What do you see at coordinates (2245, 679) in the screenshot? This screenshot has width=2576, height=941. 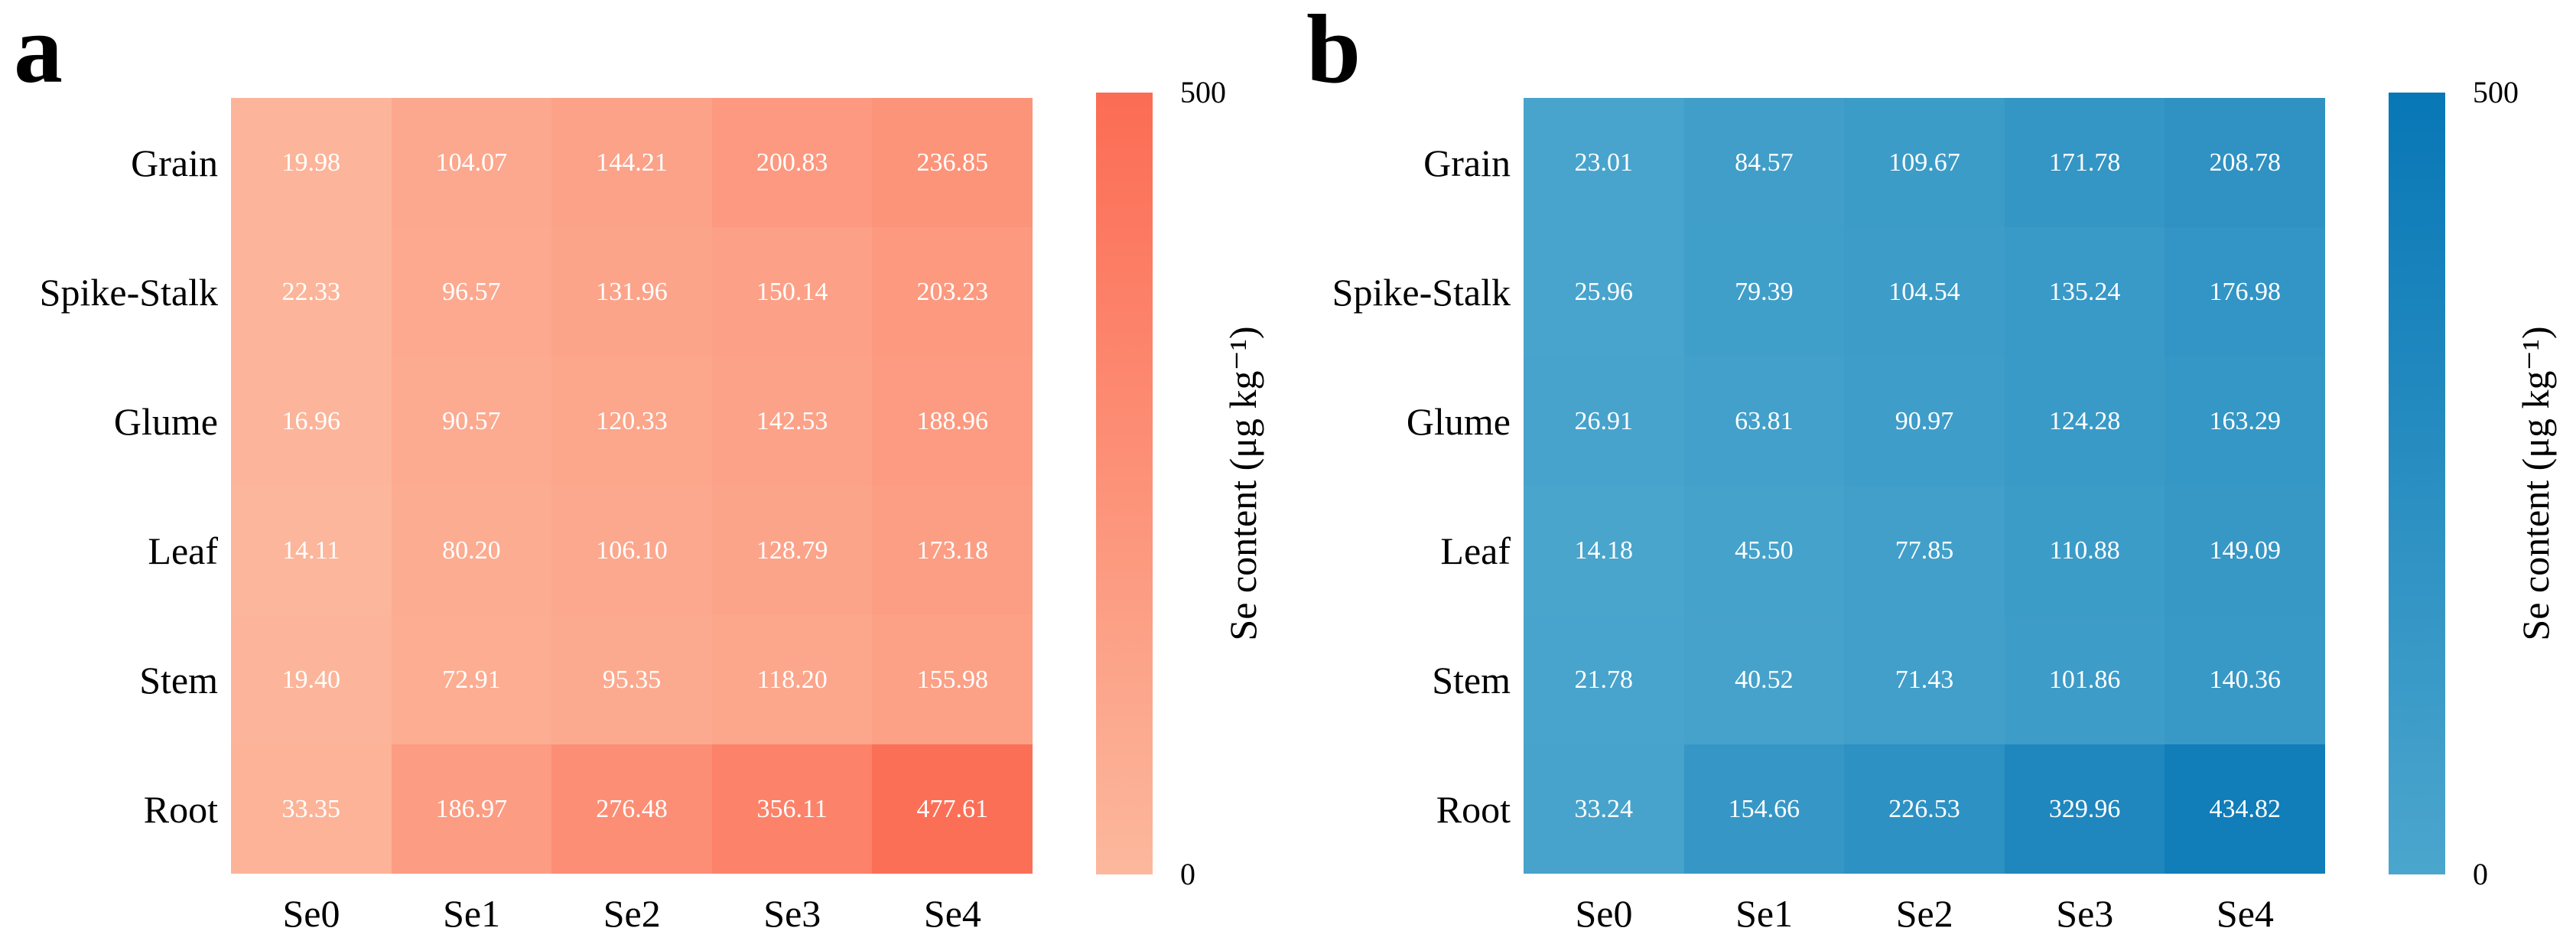 I see `heatmap-cell: 140.36` at bounding box center [2245, 679].